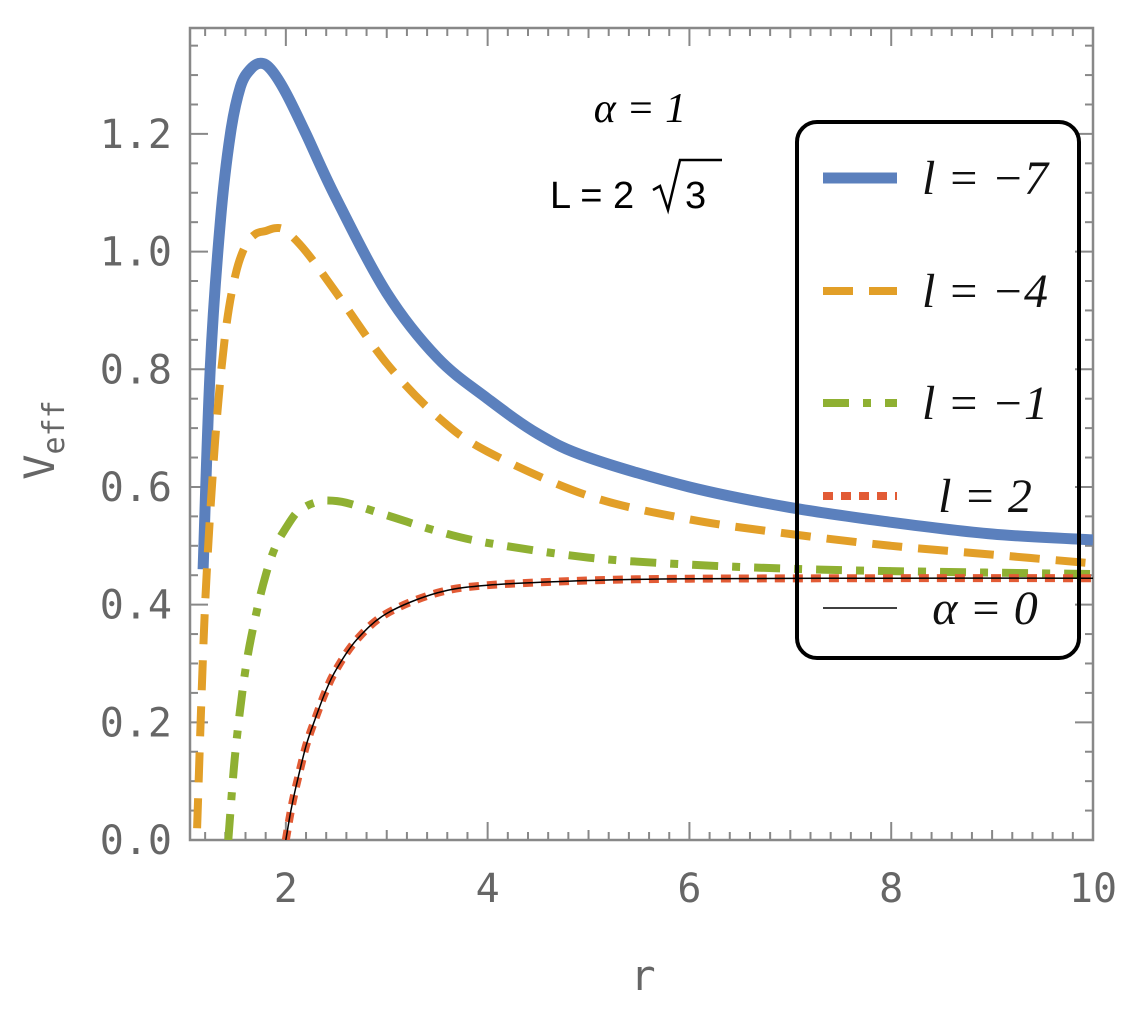 The width and height of the screenshot is (1128, 1019). What do you see at coordinates (488, 889) in the screenshot?
I see `x-tick-label: 4` at bounding box center [488, 889].